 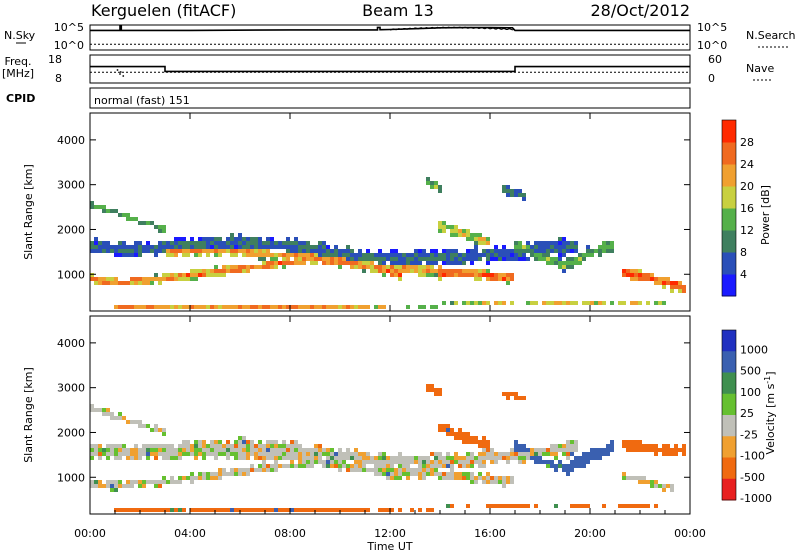 I want to click on x-tick-label: 00:00, so click(x=690, y=533).